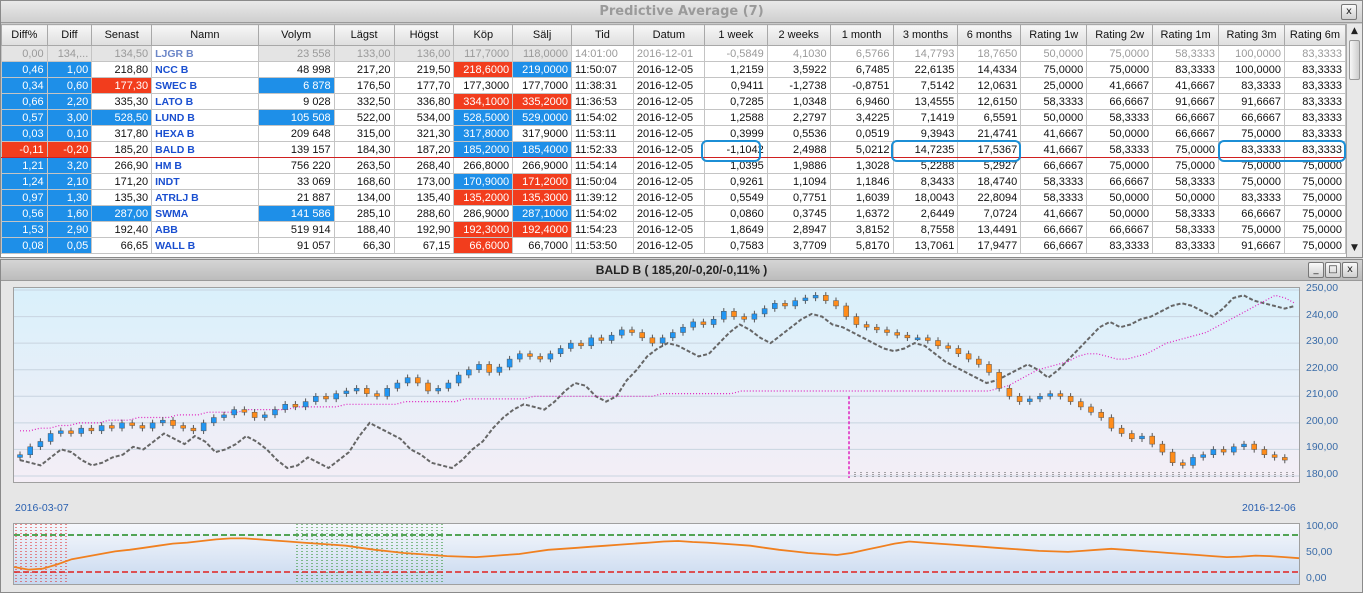 The image size is (1363, 593). What do you see at coordinates (483, 85) in the screenshot?
I see `cell-kop: 177,3000` at bounding box center [483, 85].